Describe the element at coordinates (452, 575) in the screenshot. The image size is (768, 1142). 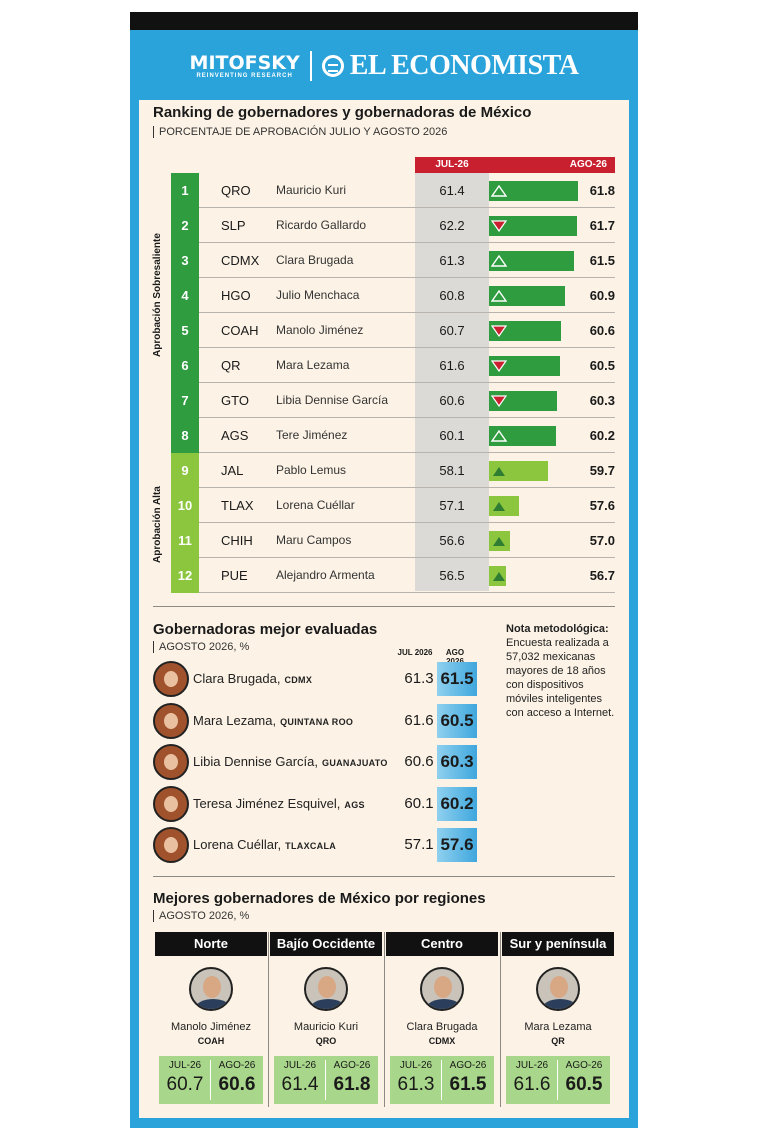
I see `jul-value: 56.5` at that location.